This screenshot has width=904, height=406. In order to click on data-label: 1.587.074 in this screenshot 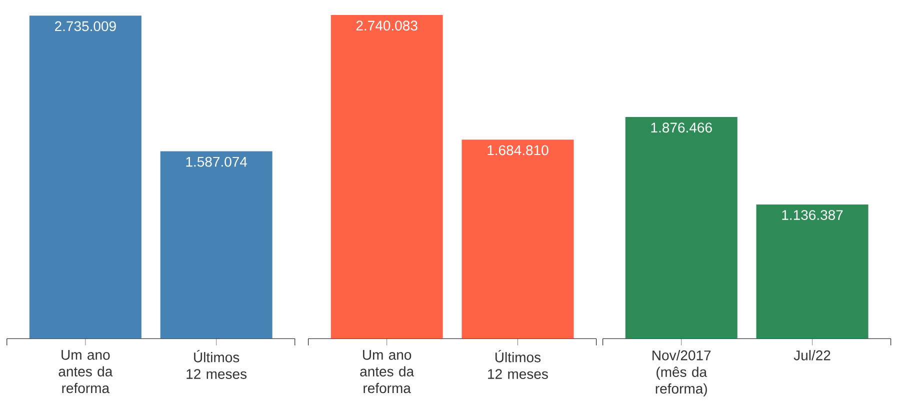, I will do `click(217, 161)`.